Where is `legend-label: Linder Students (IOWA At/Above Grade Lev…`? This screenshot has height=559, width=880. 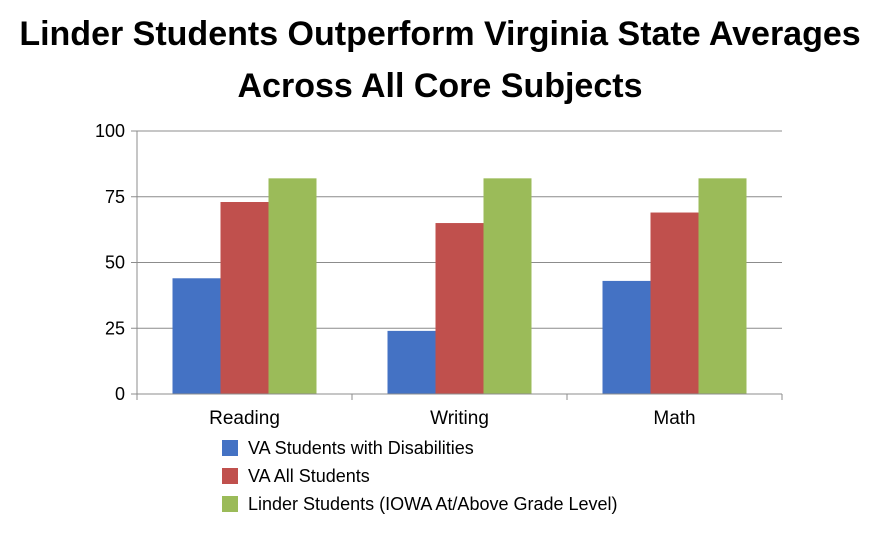
legend-label: Linder Students (IOWA At/Above Grade Lev… is located at coordinates (433, 503).